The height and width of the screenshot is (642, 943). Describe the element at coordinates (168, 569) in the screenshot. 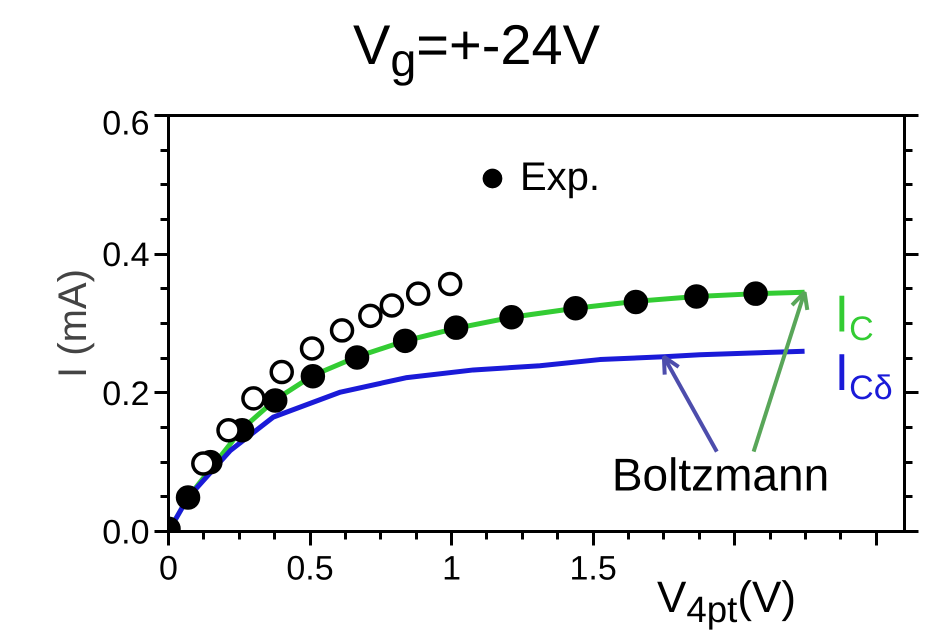

I see `x-tick-label: 0` at that location.